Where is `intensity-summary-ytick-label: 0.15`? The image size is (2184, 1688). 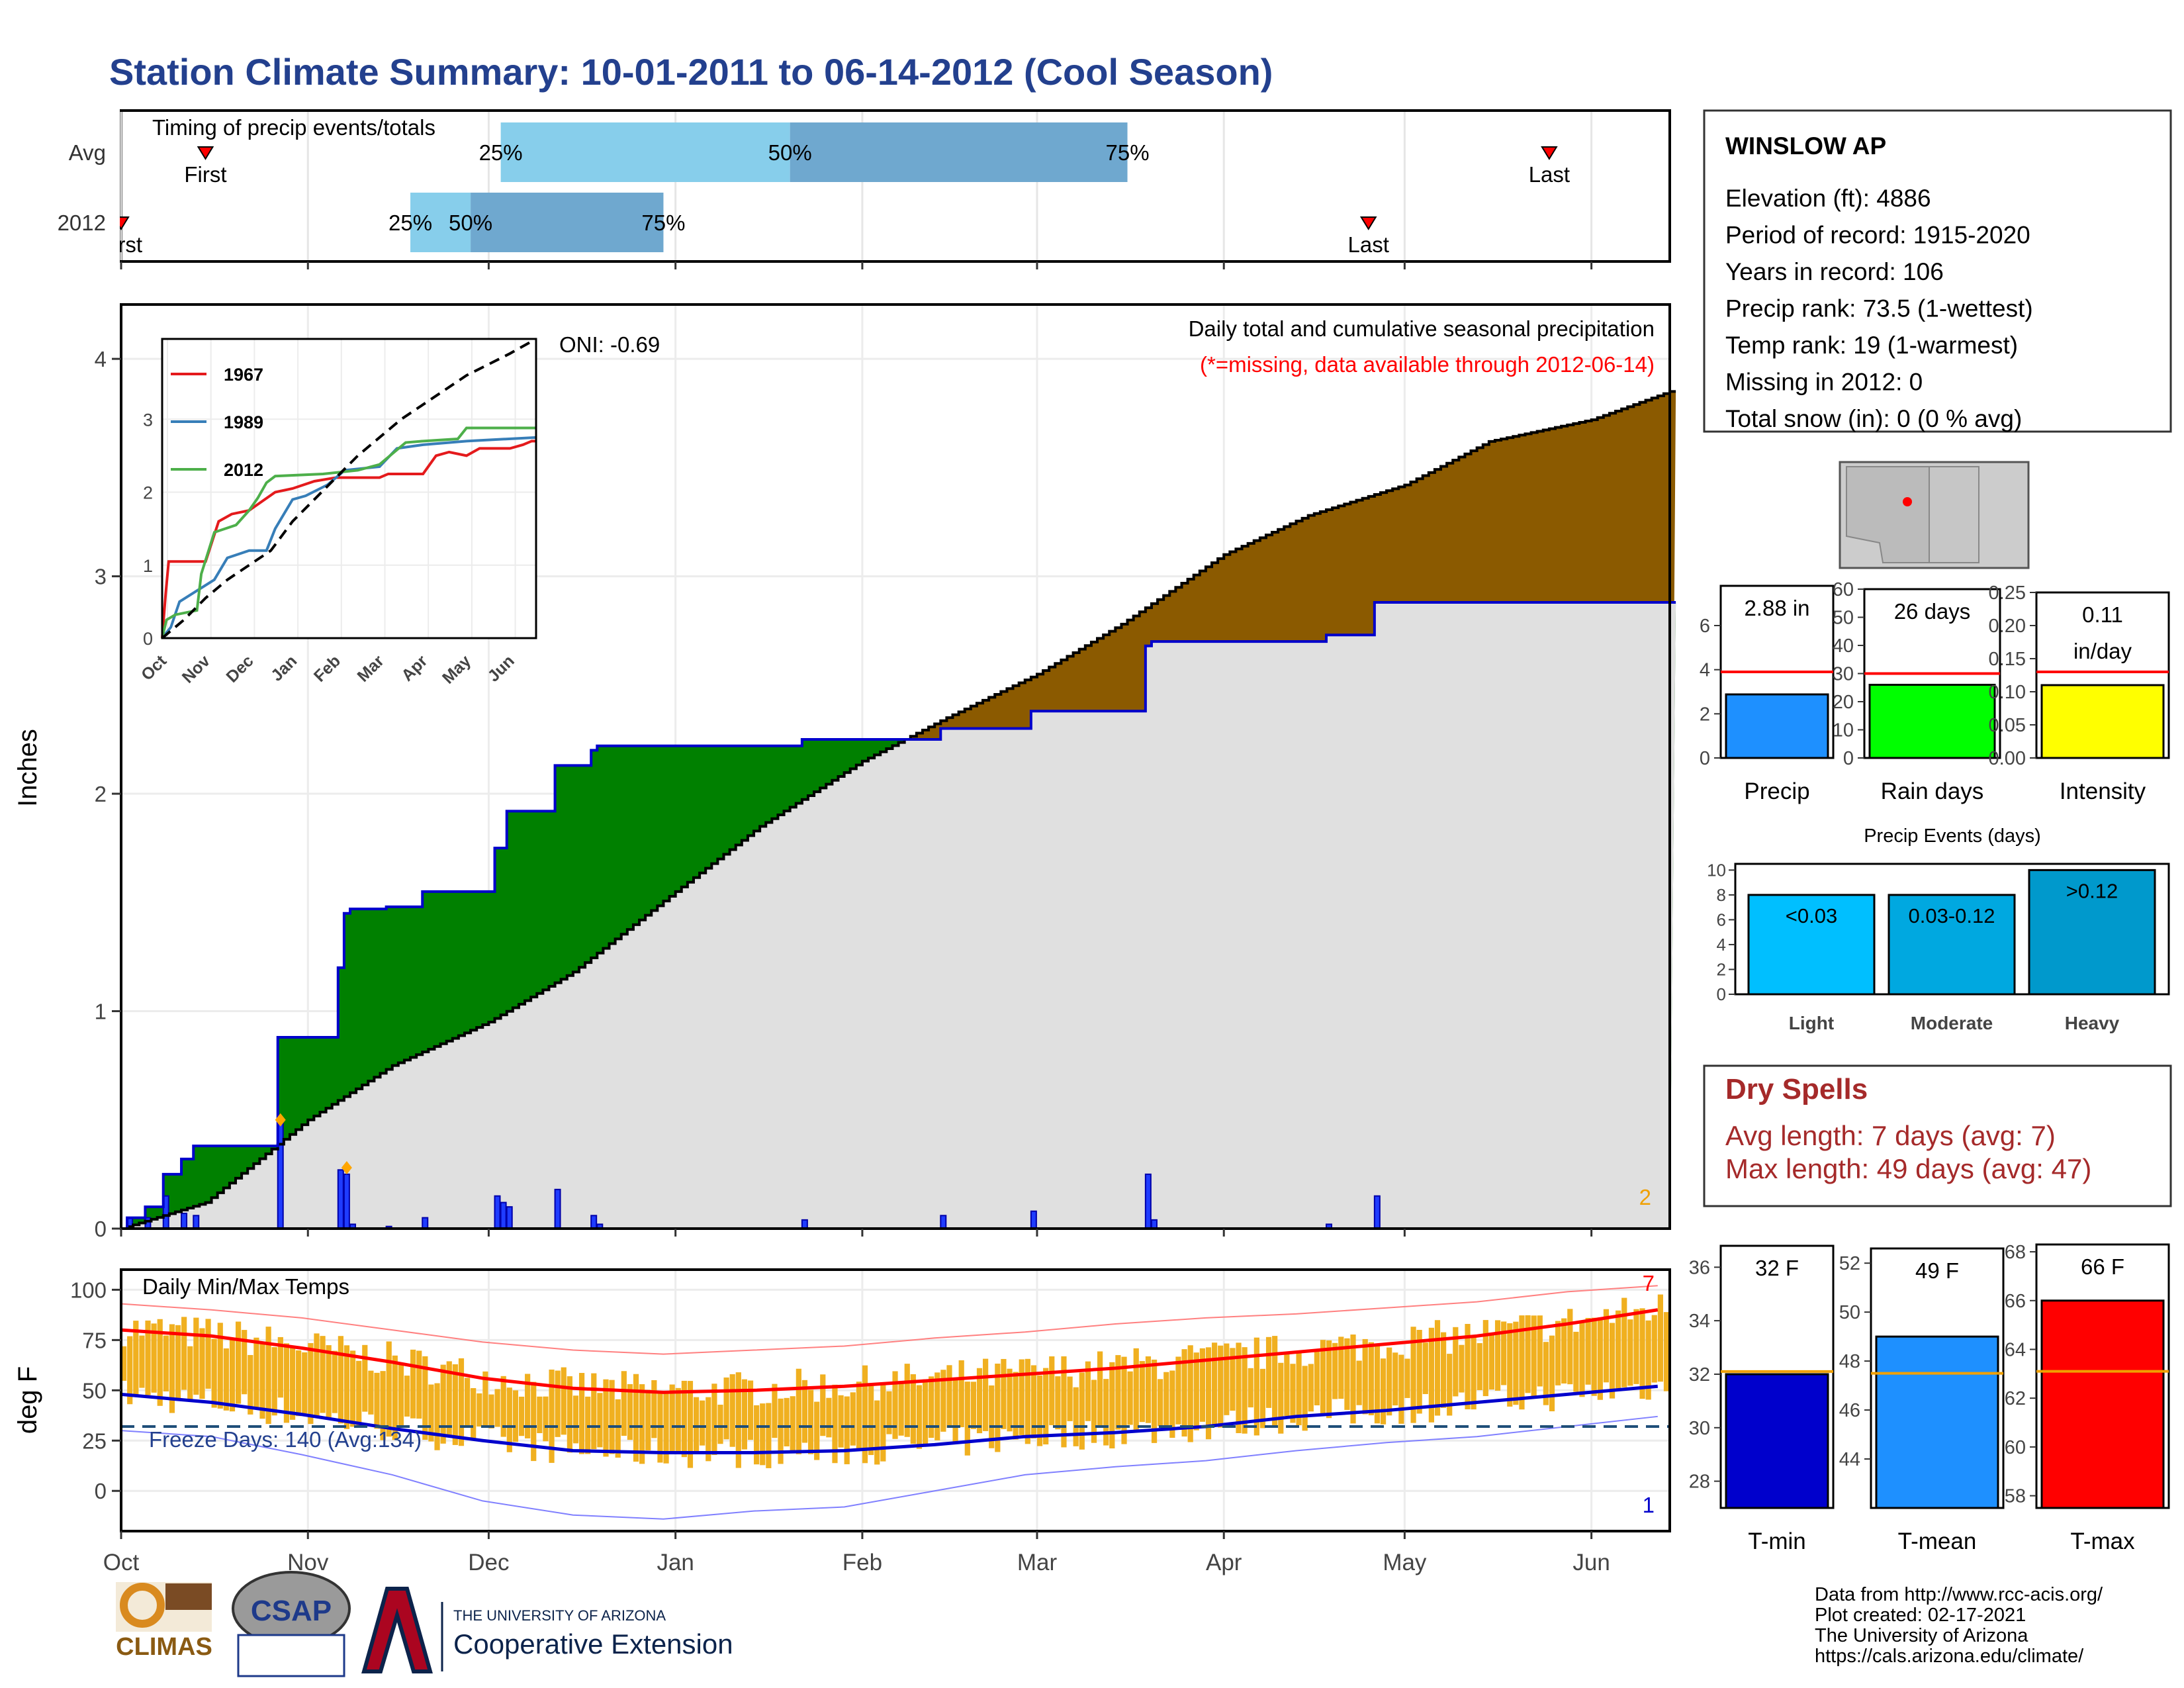
intensity-summary-ytick-label: 0.15 is located at coordinates (2008, 659).